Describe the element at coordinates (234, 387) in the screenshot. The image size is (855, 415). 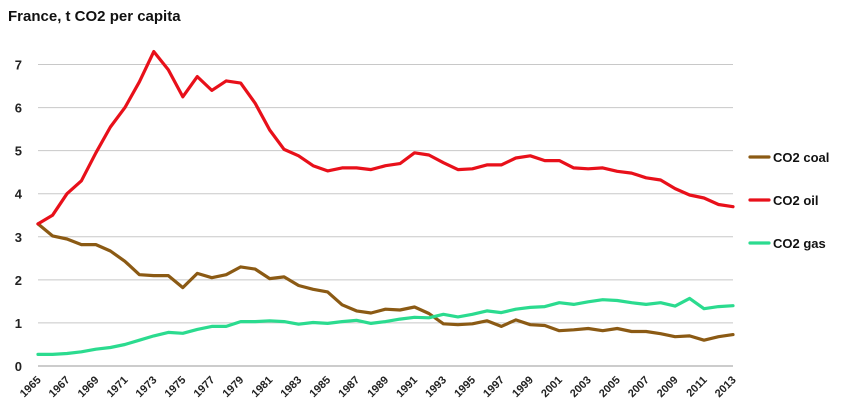
I see `x-tick-label: 1979` at that location.